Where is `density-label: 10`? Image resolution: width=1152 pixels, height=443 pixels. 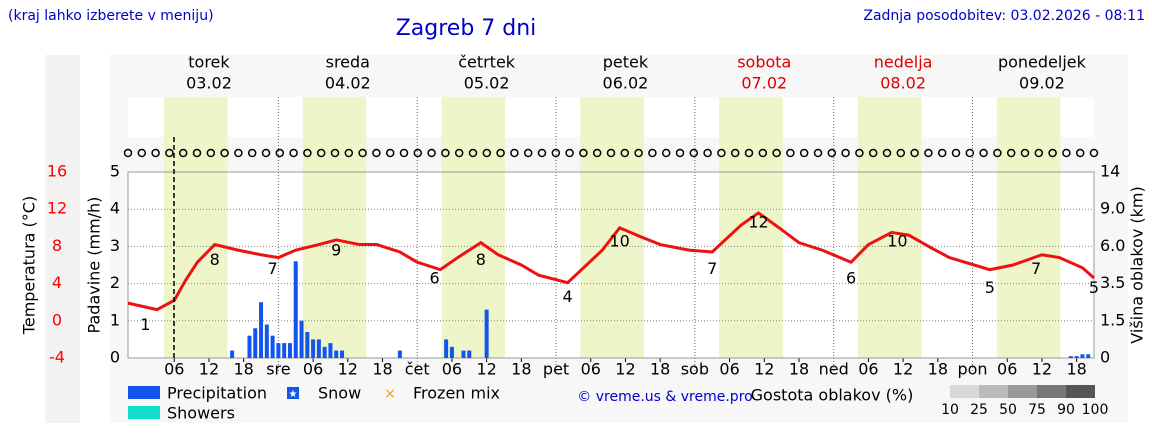
density-label: 10 is located at coordinates (950, 410).